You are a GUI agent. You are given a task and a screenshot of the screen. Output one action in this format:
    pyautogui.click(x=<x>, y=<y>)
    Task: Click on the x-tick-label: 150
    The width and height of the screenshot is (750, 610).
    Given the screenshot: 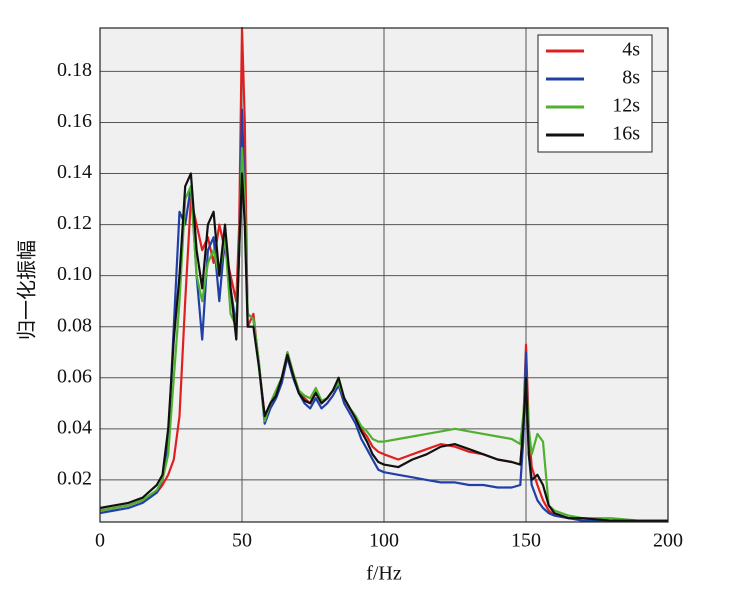 What is the action you would take?
    pyautogui.click(x=526, y=541)
    